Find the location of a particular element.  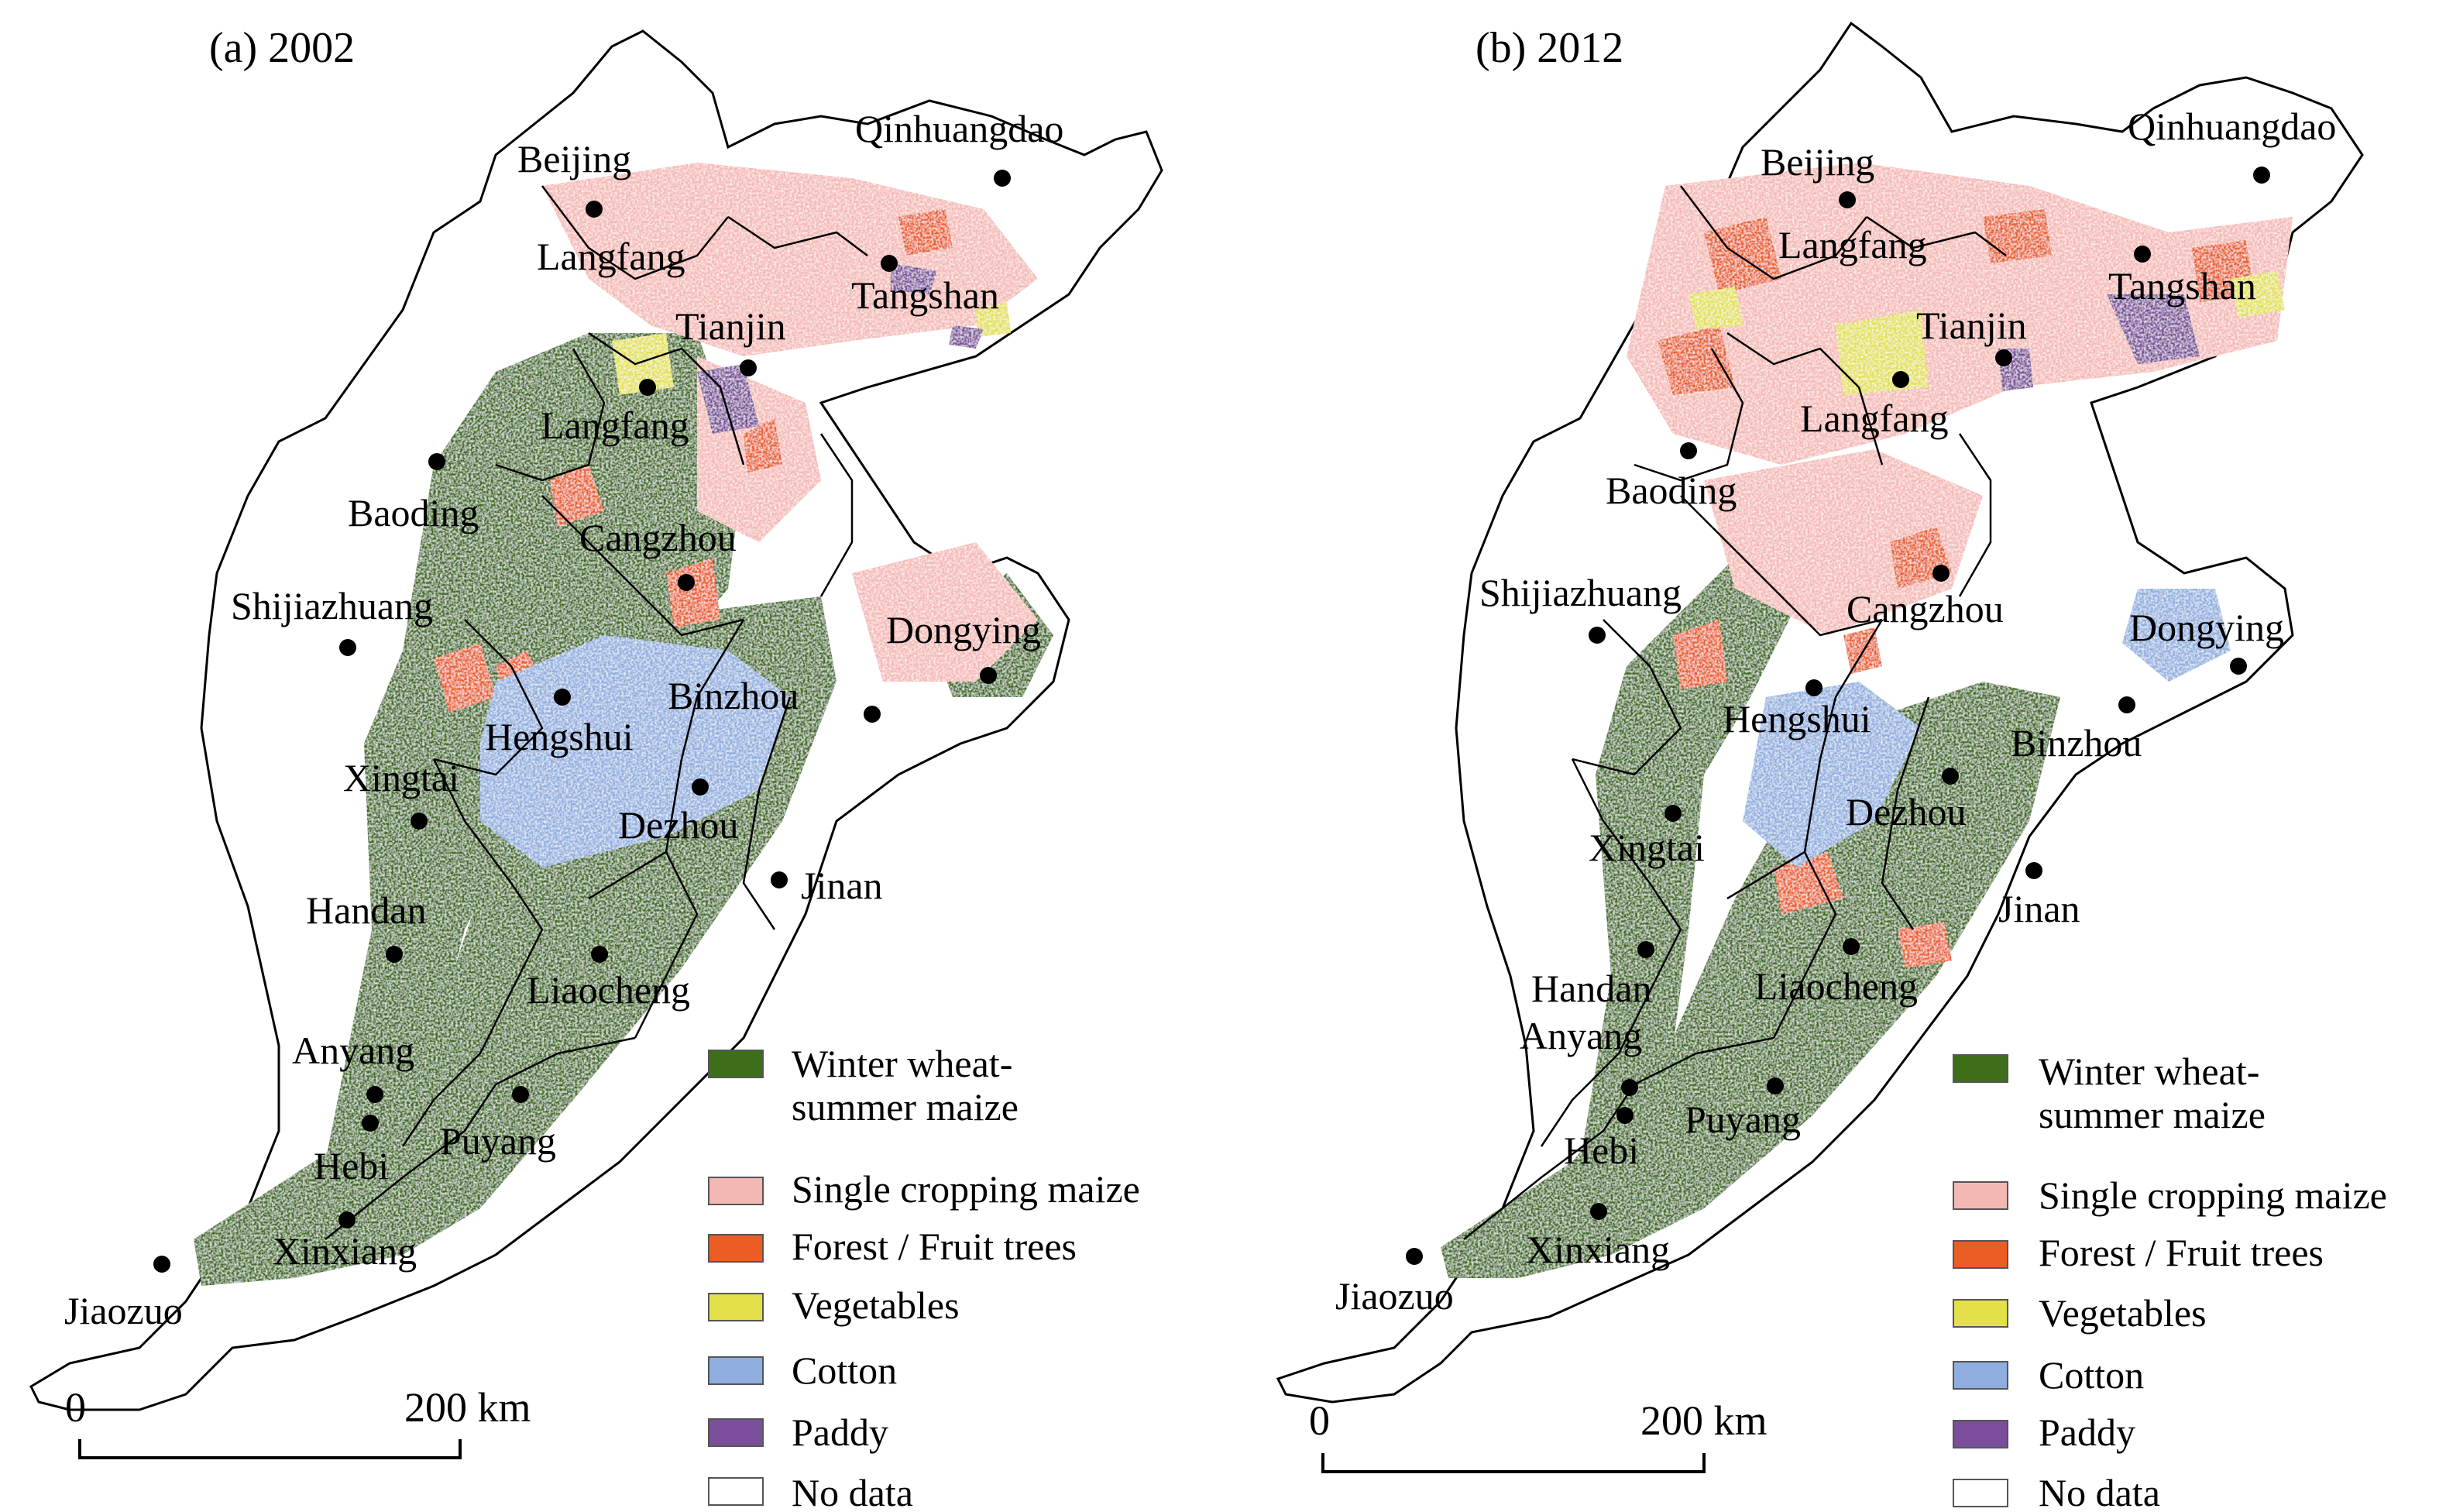

scale-bar: 0 200 km is located at coordinates (298, 1421).